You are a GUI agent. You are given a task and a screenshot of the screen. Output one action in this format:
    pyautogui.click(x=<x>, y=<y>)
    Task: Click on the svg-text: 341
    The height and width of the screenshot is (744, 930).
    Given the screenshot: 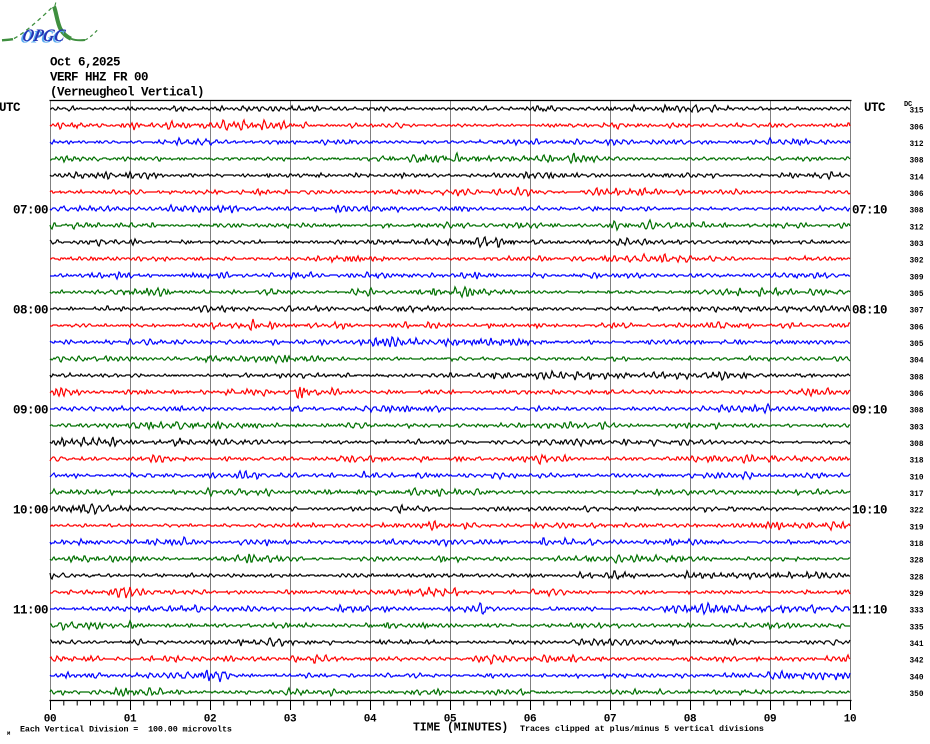 What is the action you would take?
    pyautogui.click(x=917, y=645)
    